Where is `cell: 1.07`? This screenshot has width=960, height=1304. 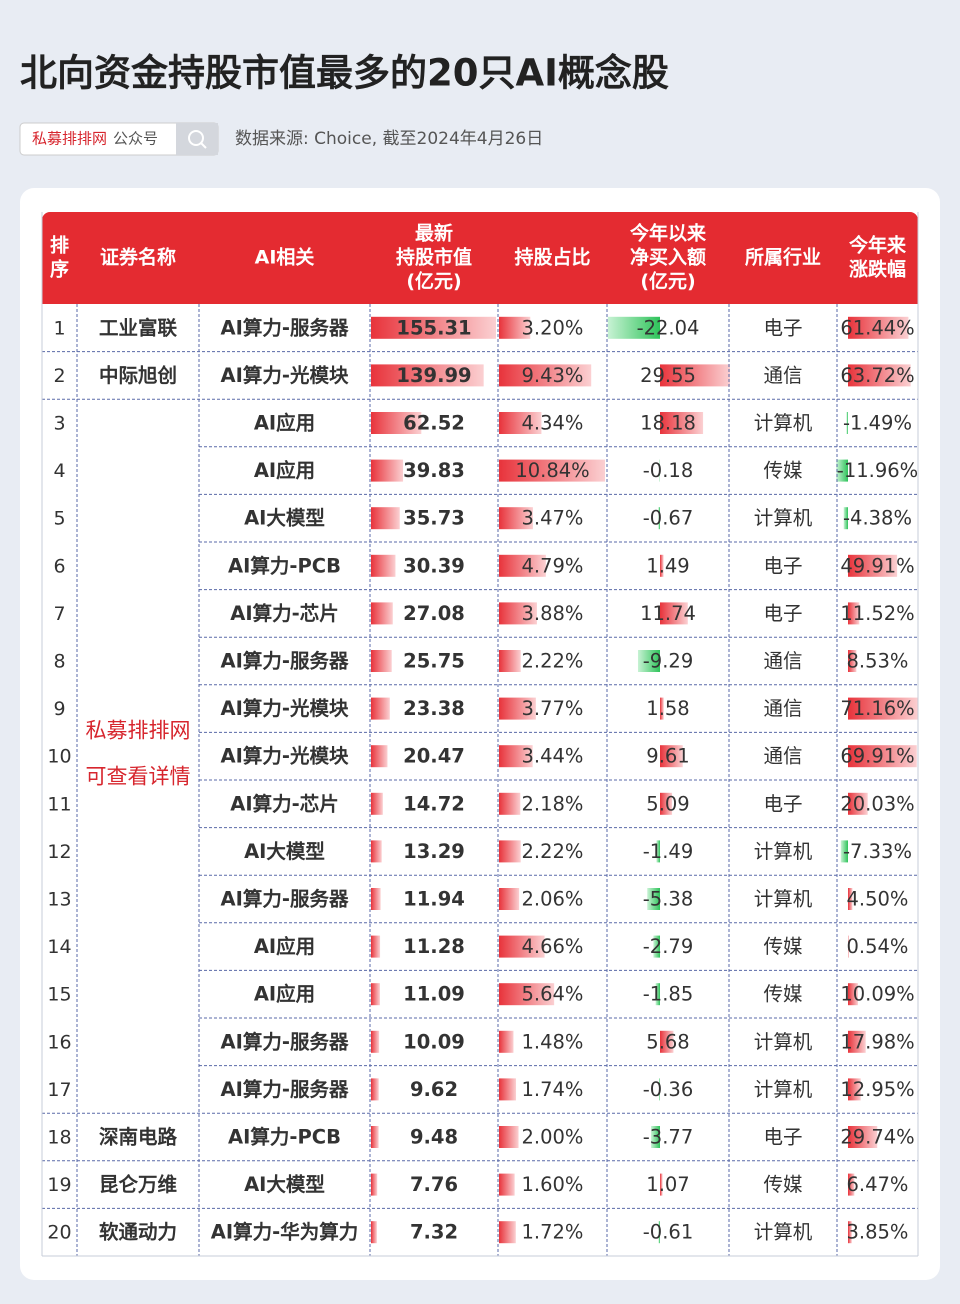
cell: 1.07 is located at coordinates (667, 1184).